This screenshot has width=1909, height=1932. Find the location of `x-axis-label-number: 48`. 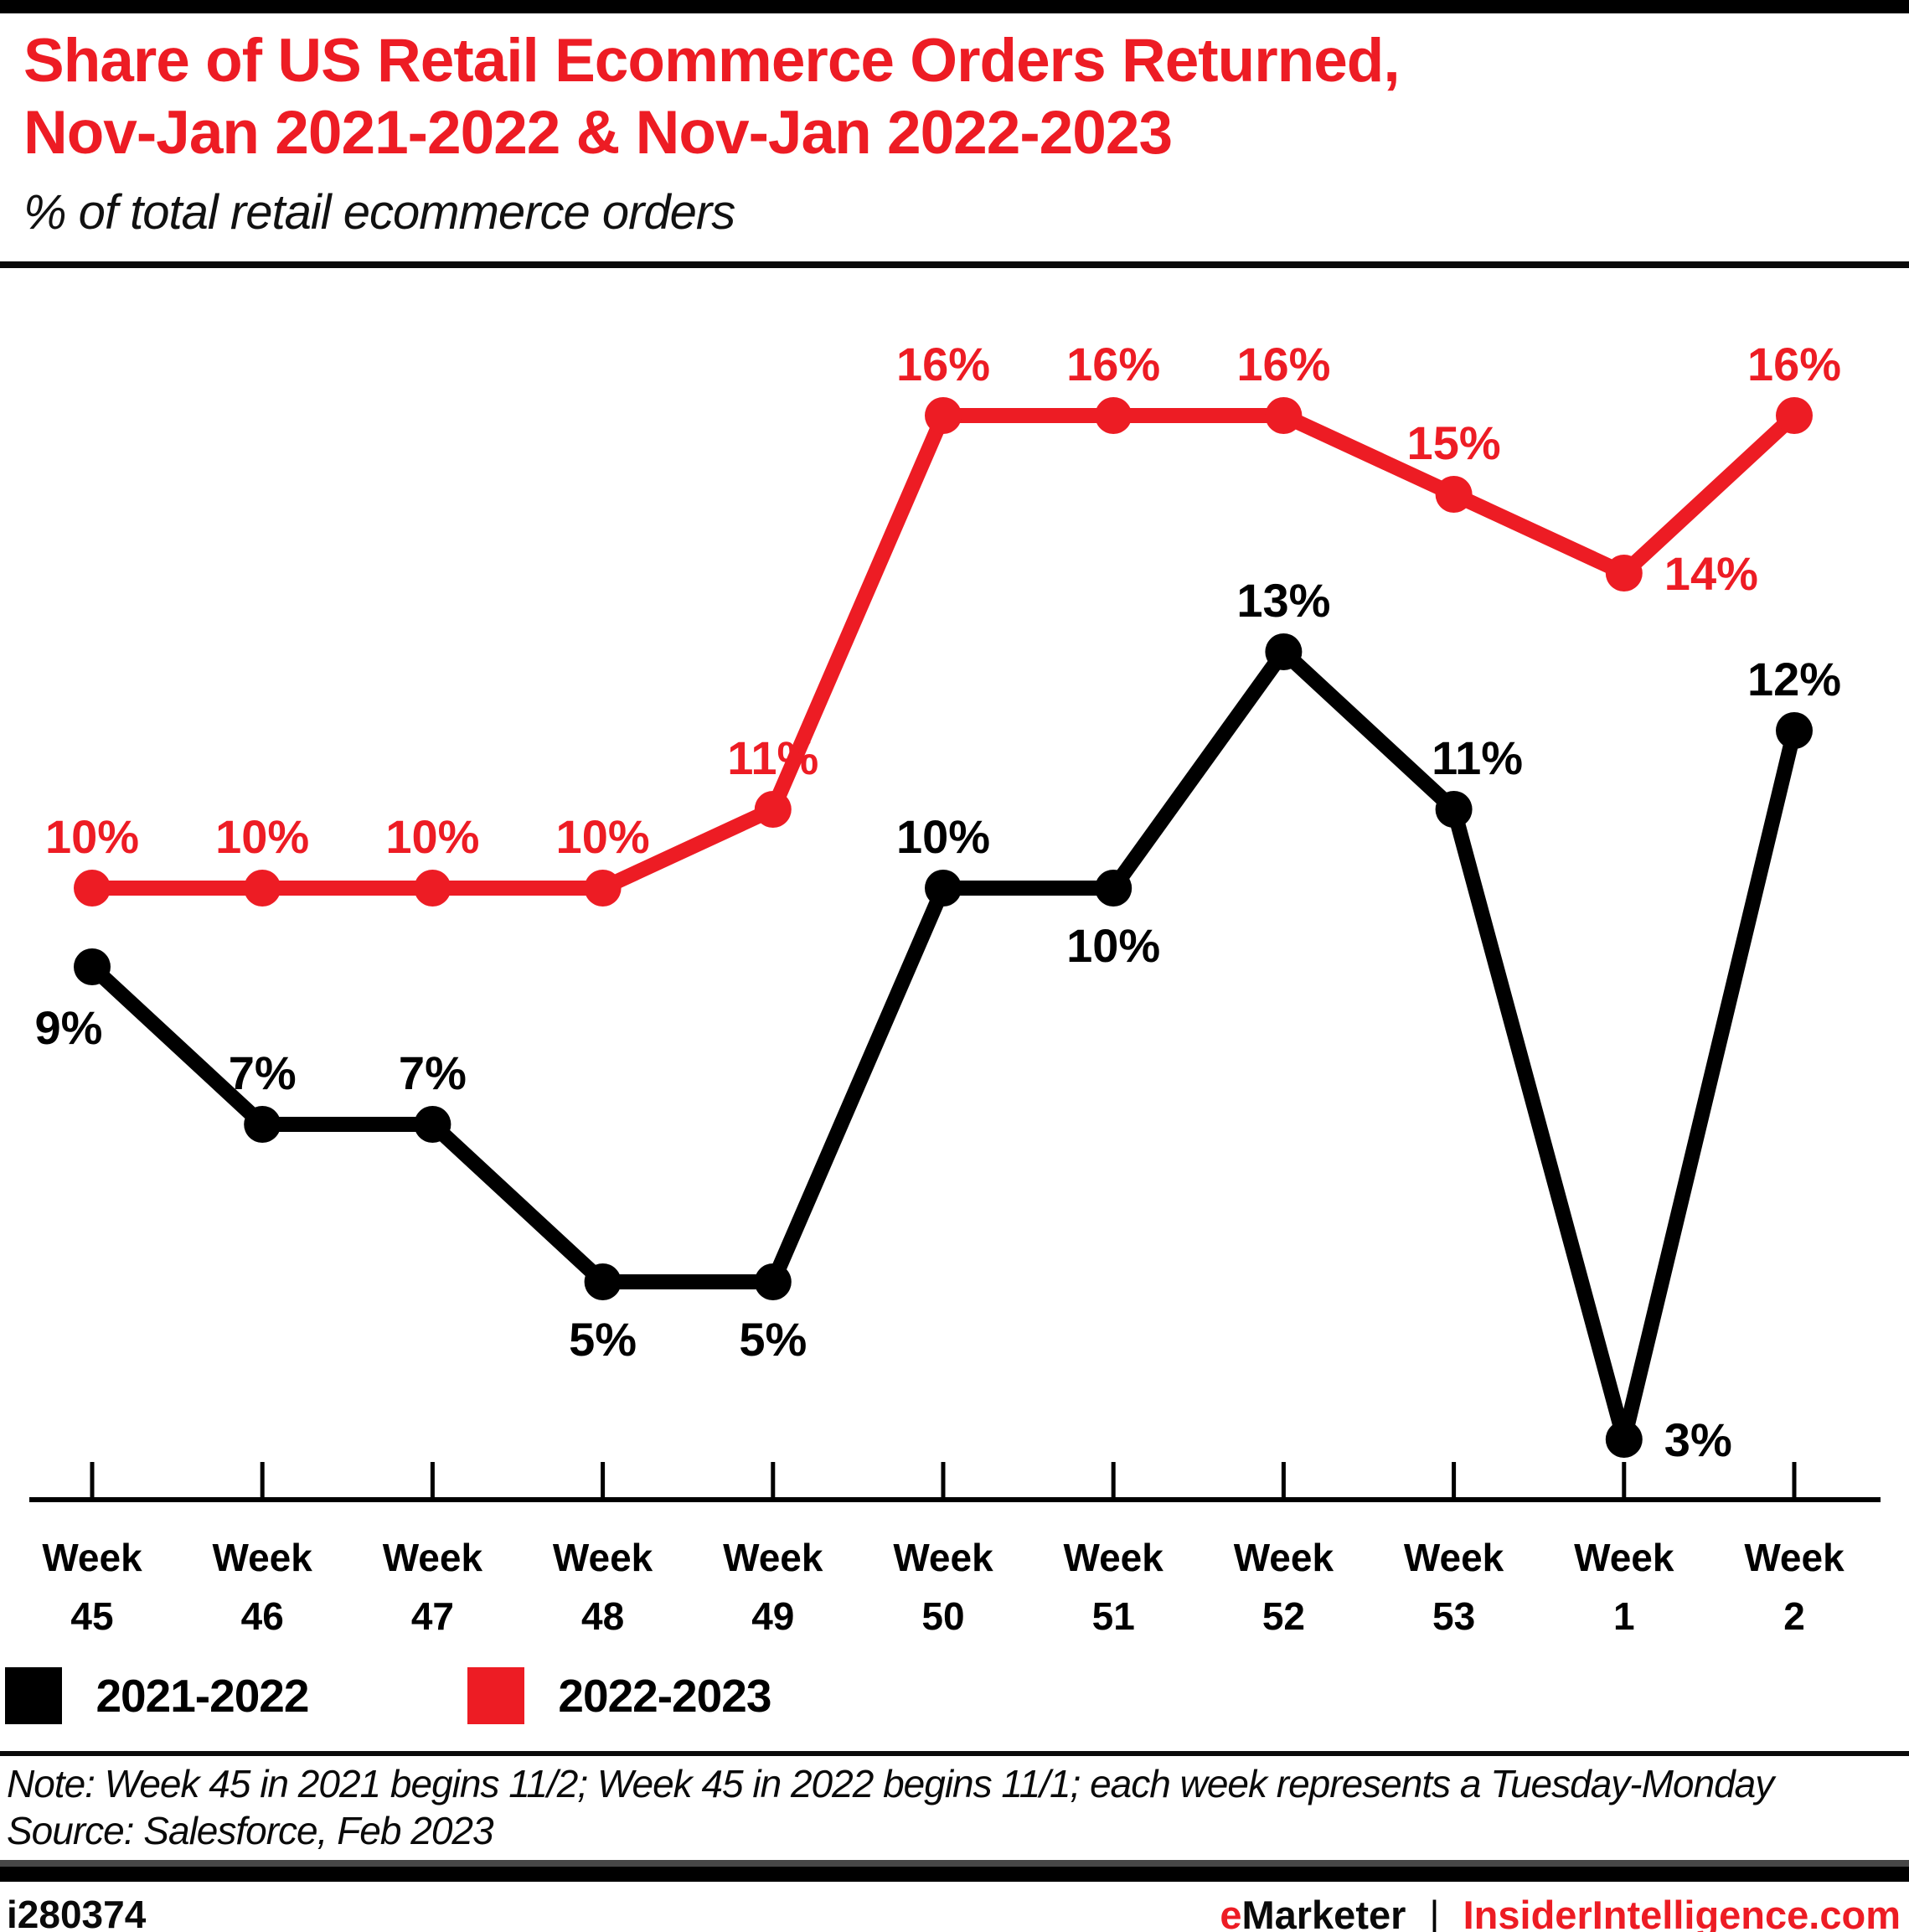

x-axis-label-number: 48 is located at coordinates (602, 1616).